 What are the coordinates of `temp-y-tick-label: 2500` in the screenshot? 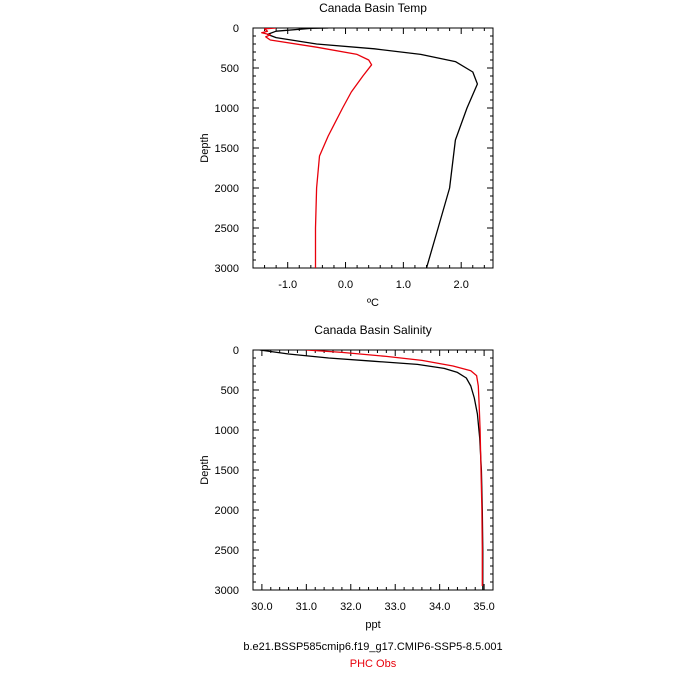 It's located at (227, 229).